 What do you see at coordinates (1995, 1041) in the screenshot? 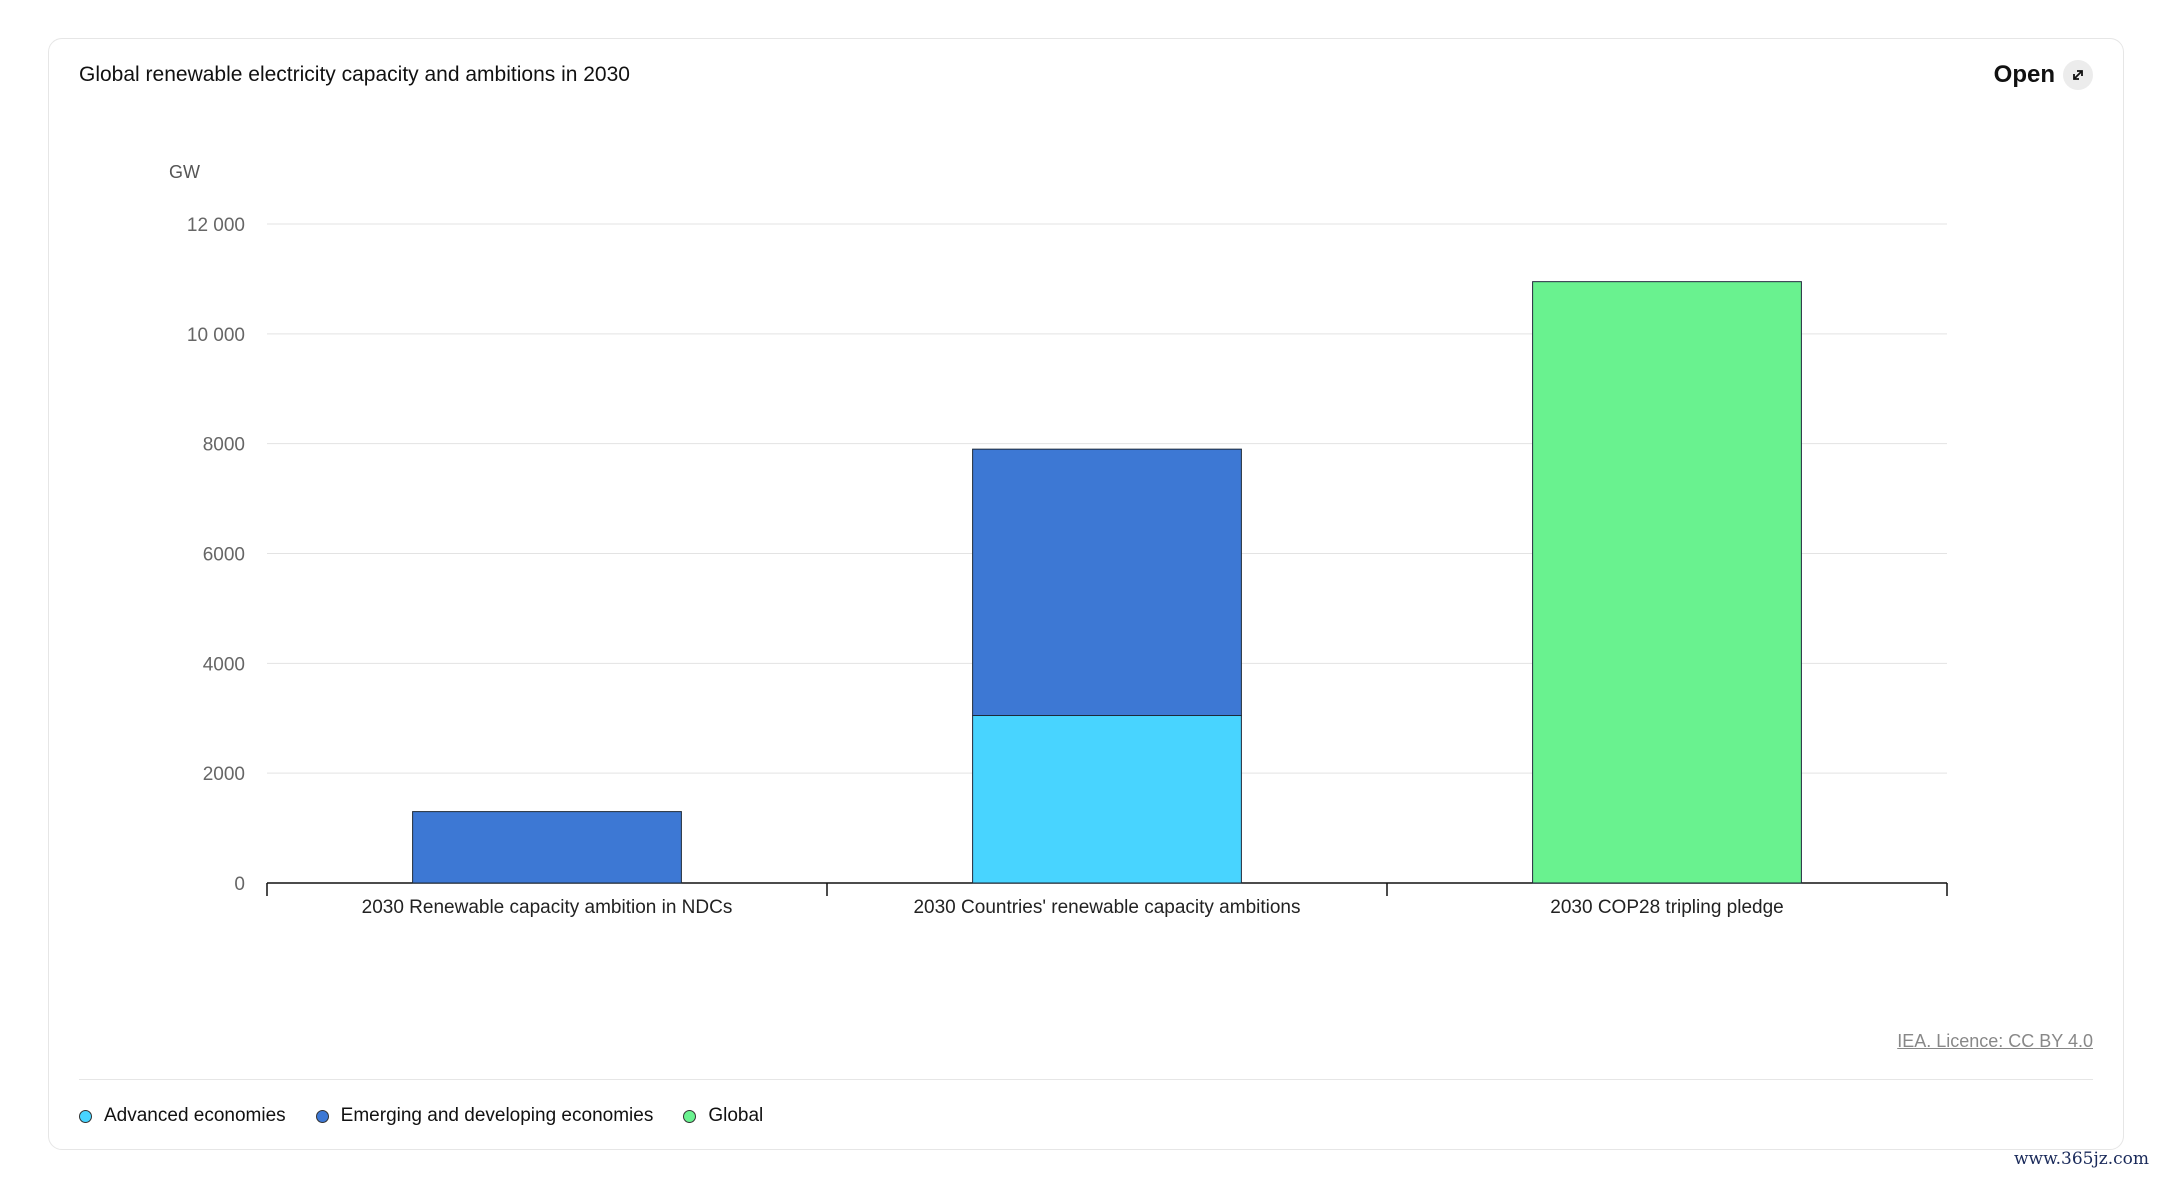
I see `source-licence-link: IEA. Licence: CC BY 4.0` at bounding box center [1995, 1041].